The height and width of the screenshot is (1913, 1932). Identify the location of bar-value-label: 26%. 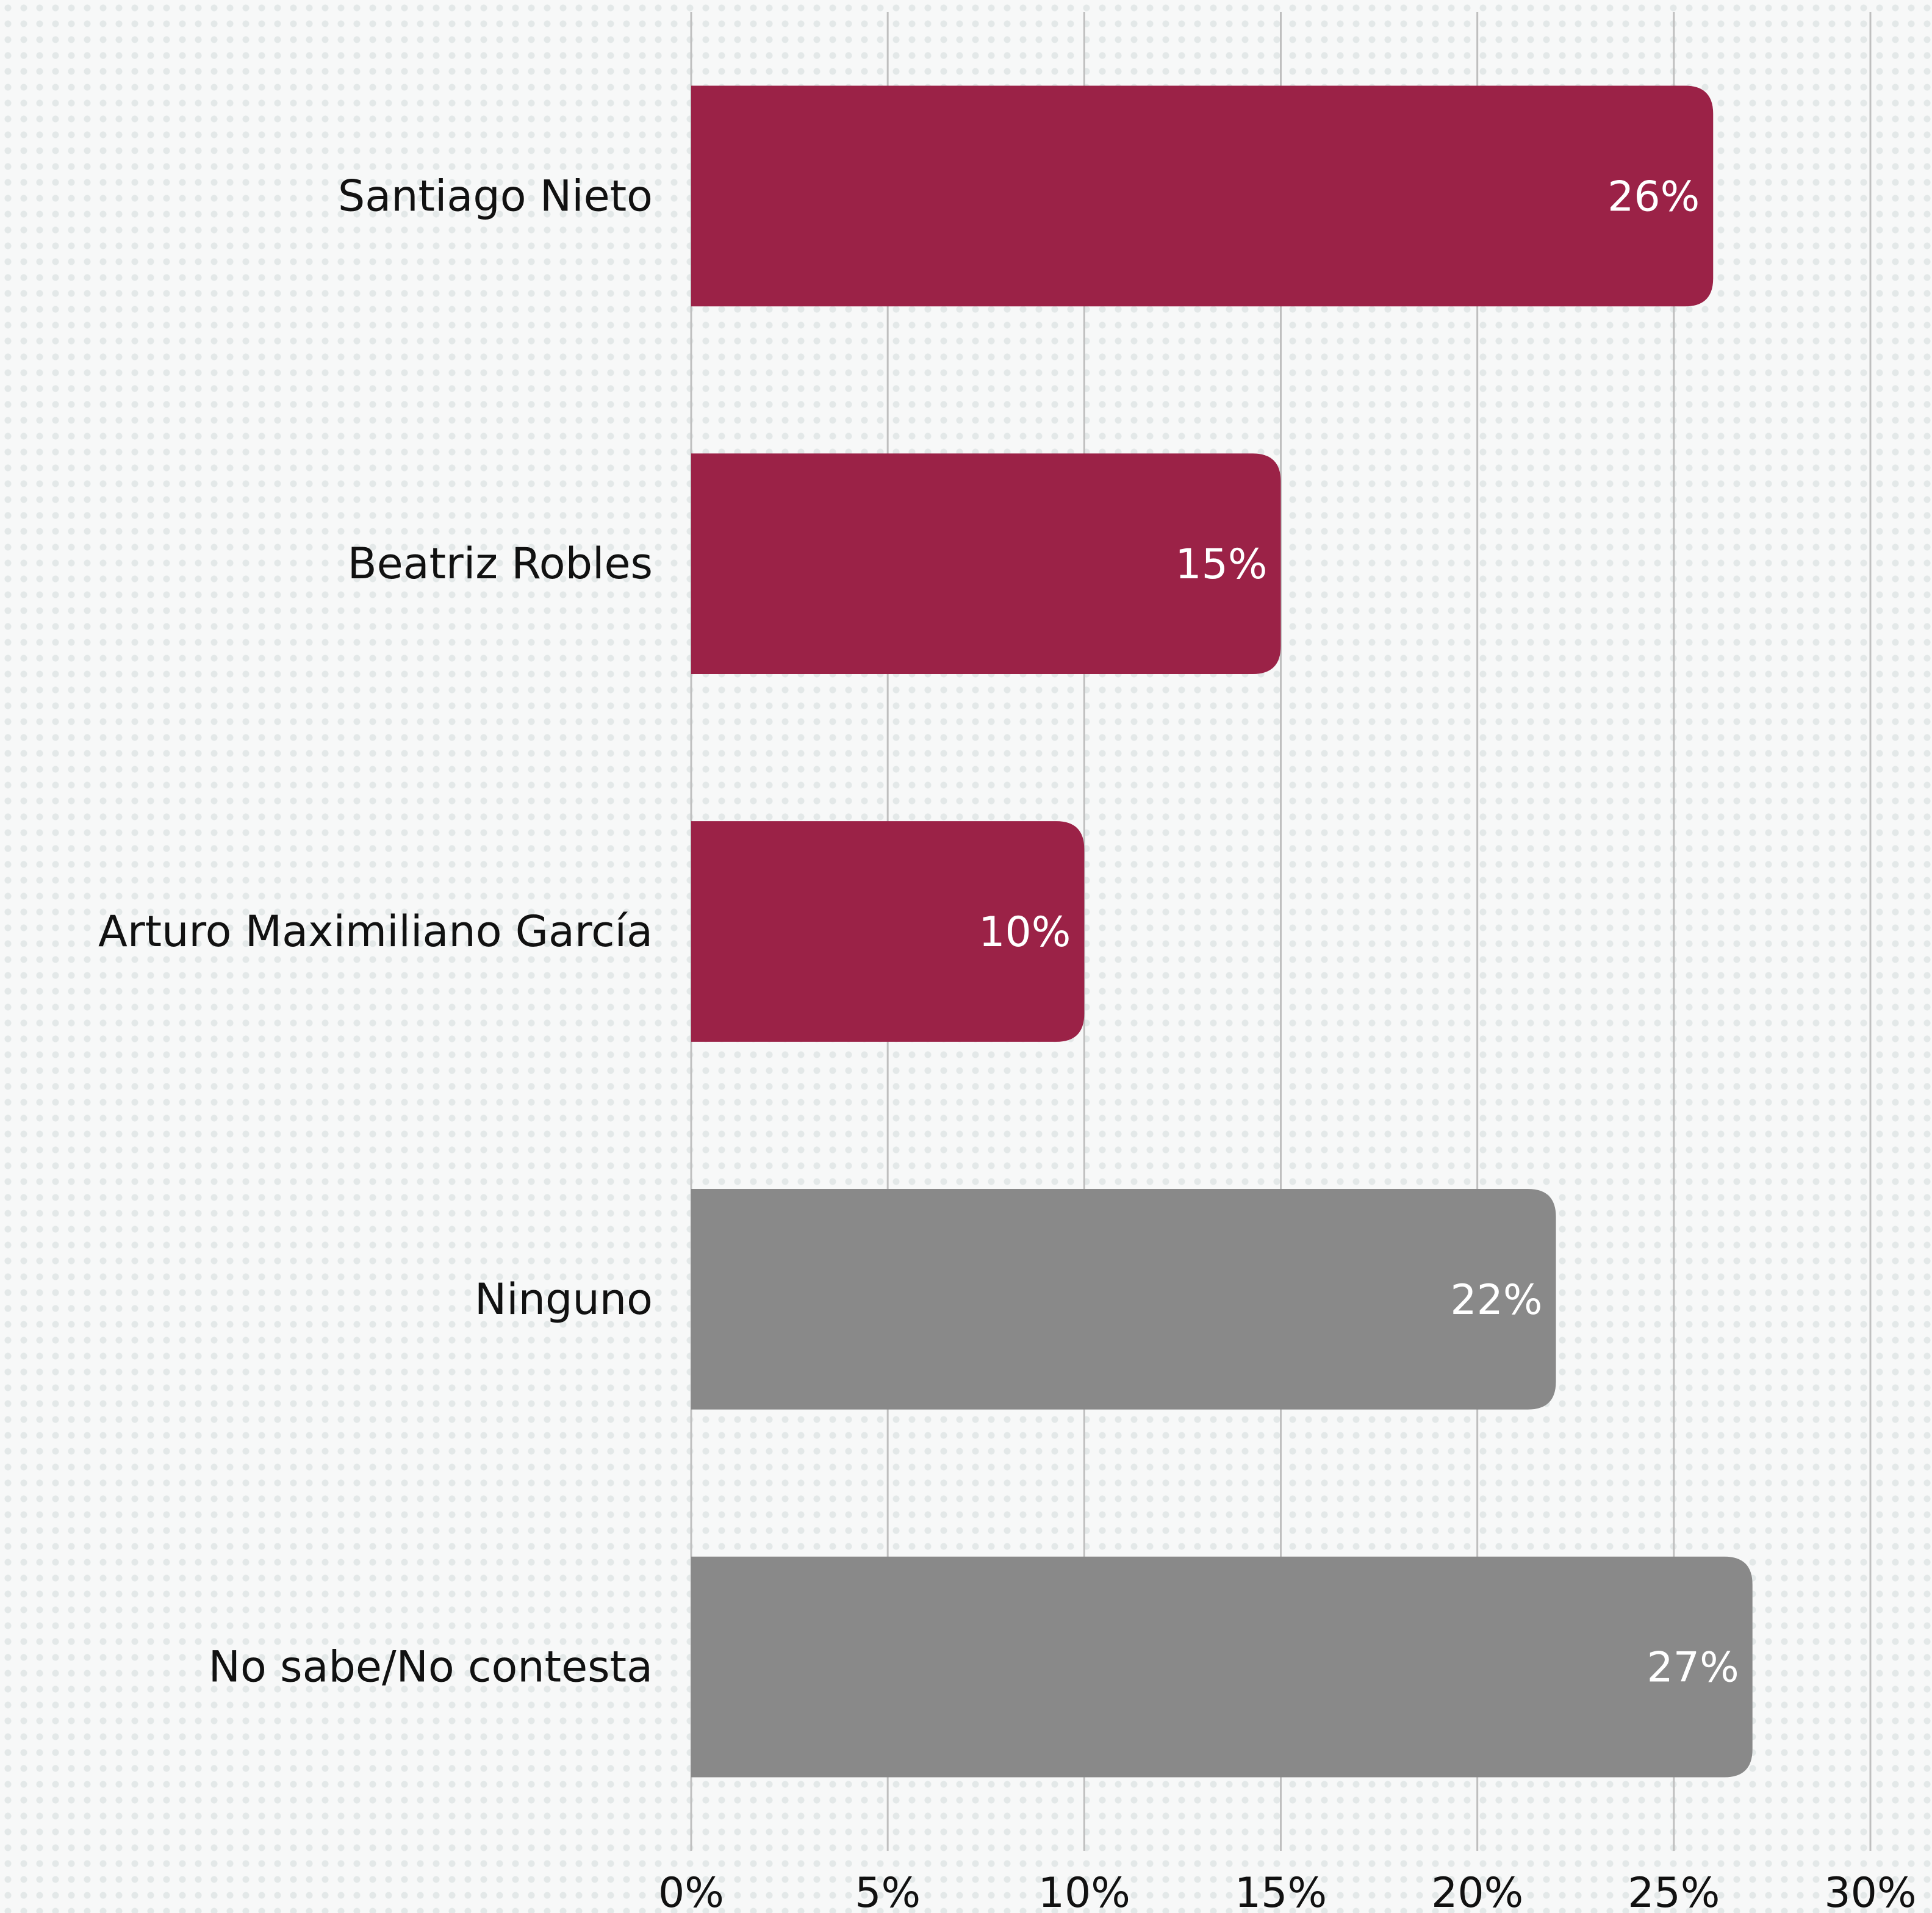
(1653, 197).